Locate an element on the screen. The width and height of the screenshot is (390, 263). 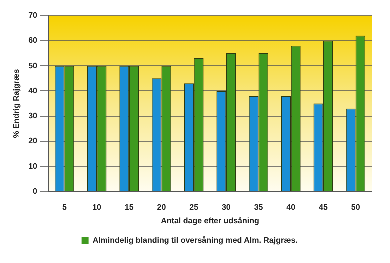
y-tick-label: 20 is located at coordinates (33, 141).